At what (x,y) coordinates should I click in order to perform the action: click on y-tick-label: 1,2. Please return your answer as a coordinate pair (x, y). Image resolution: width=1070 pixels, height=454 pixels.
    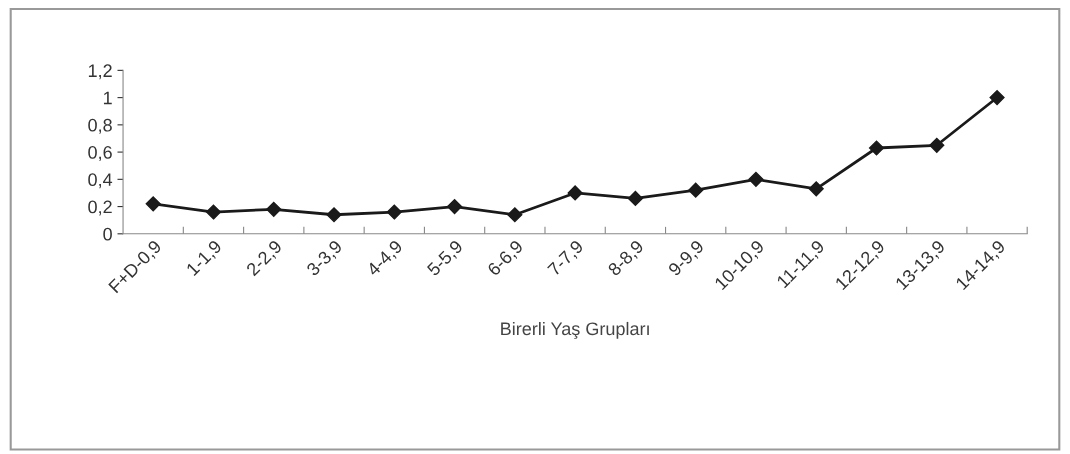
    Looking at the image, I should click on (100, 72).